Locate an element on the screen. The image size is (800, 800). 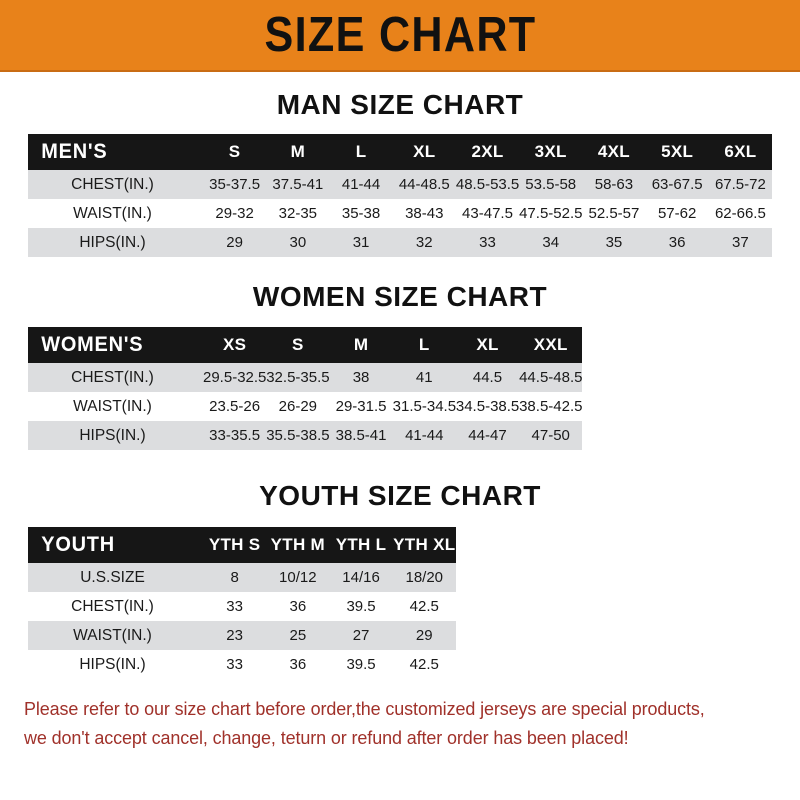
man-cell: 57-62 is located at coordinates (677, 213).